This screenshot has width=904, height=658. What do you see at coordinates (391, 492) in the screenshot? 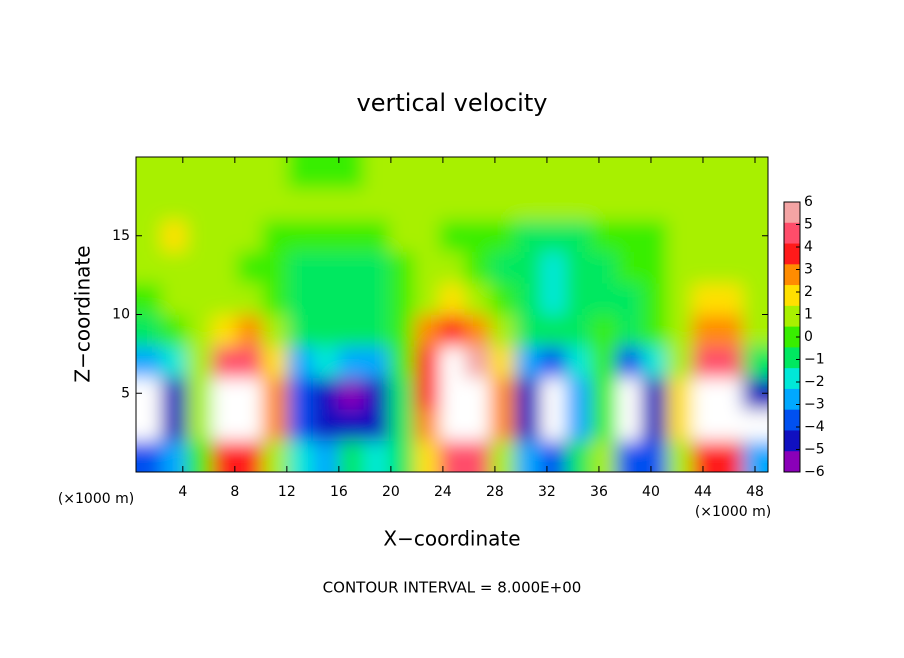
I see `x-tick-label: 20` at bounding box center [391, 492].